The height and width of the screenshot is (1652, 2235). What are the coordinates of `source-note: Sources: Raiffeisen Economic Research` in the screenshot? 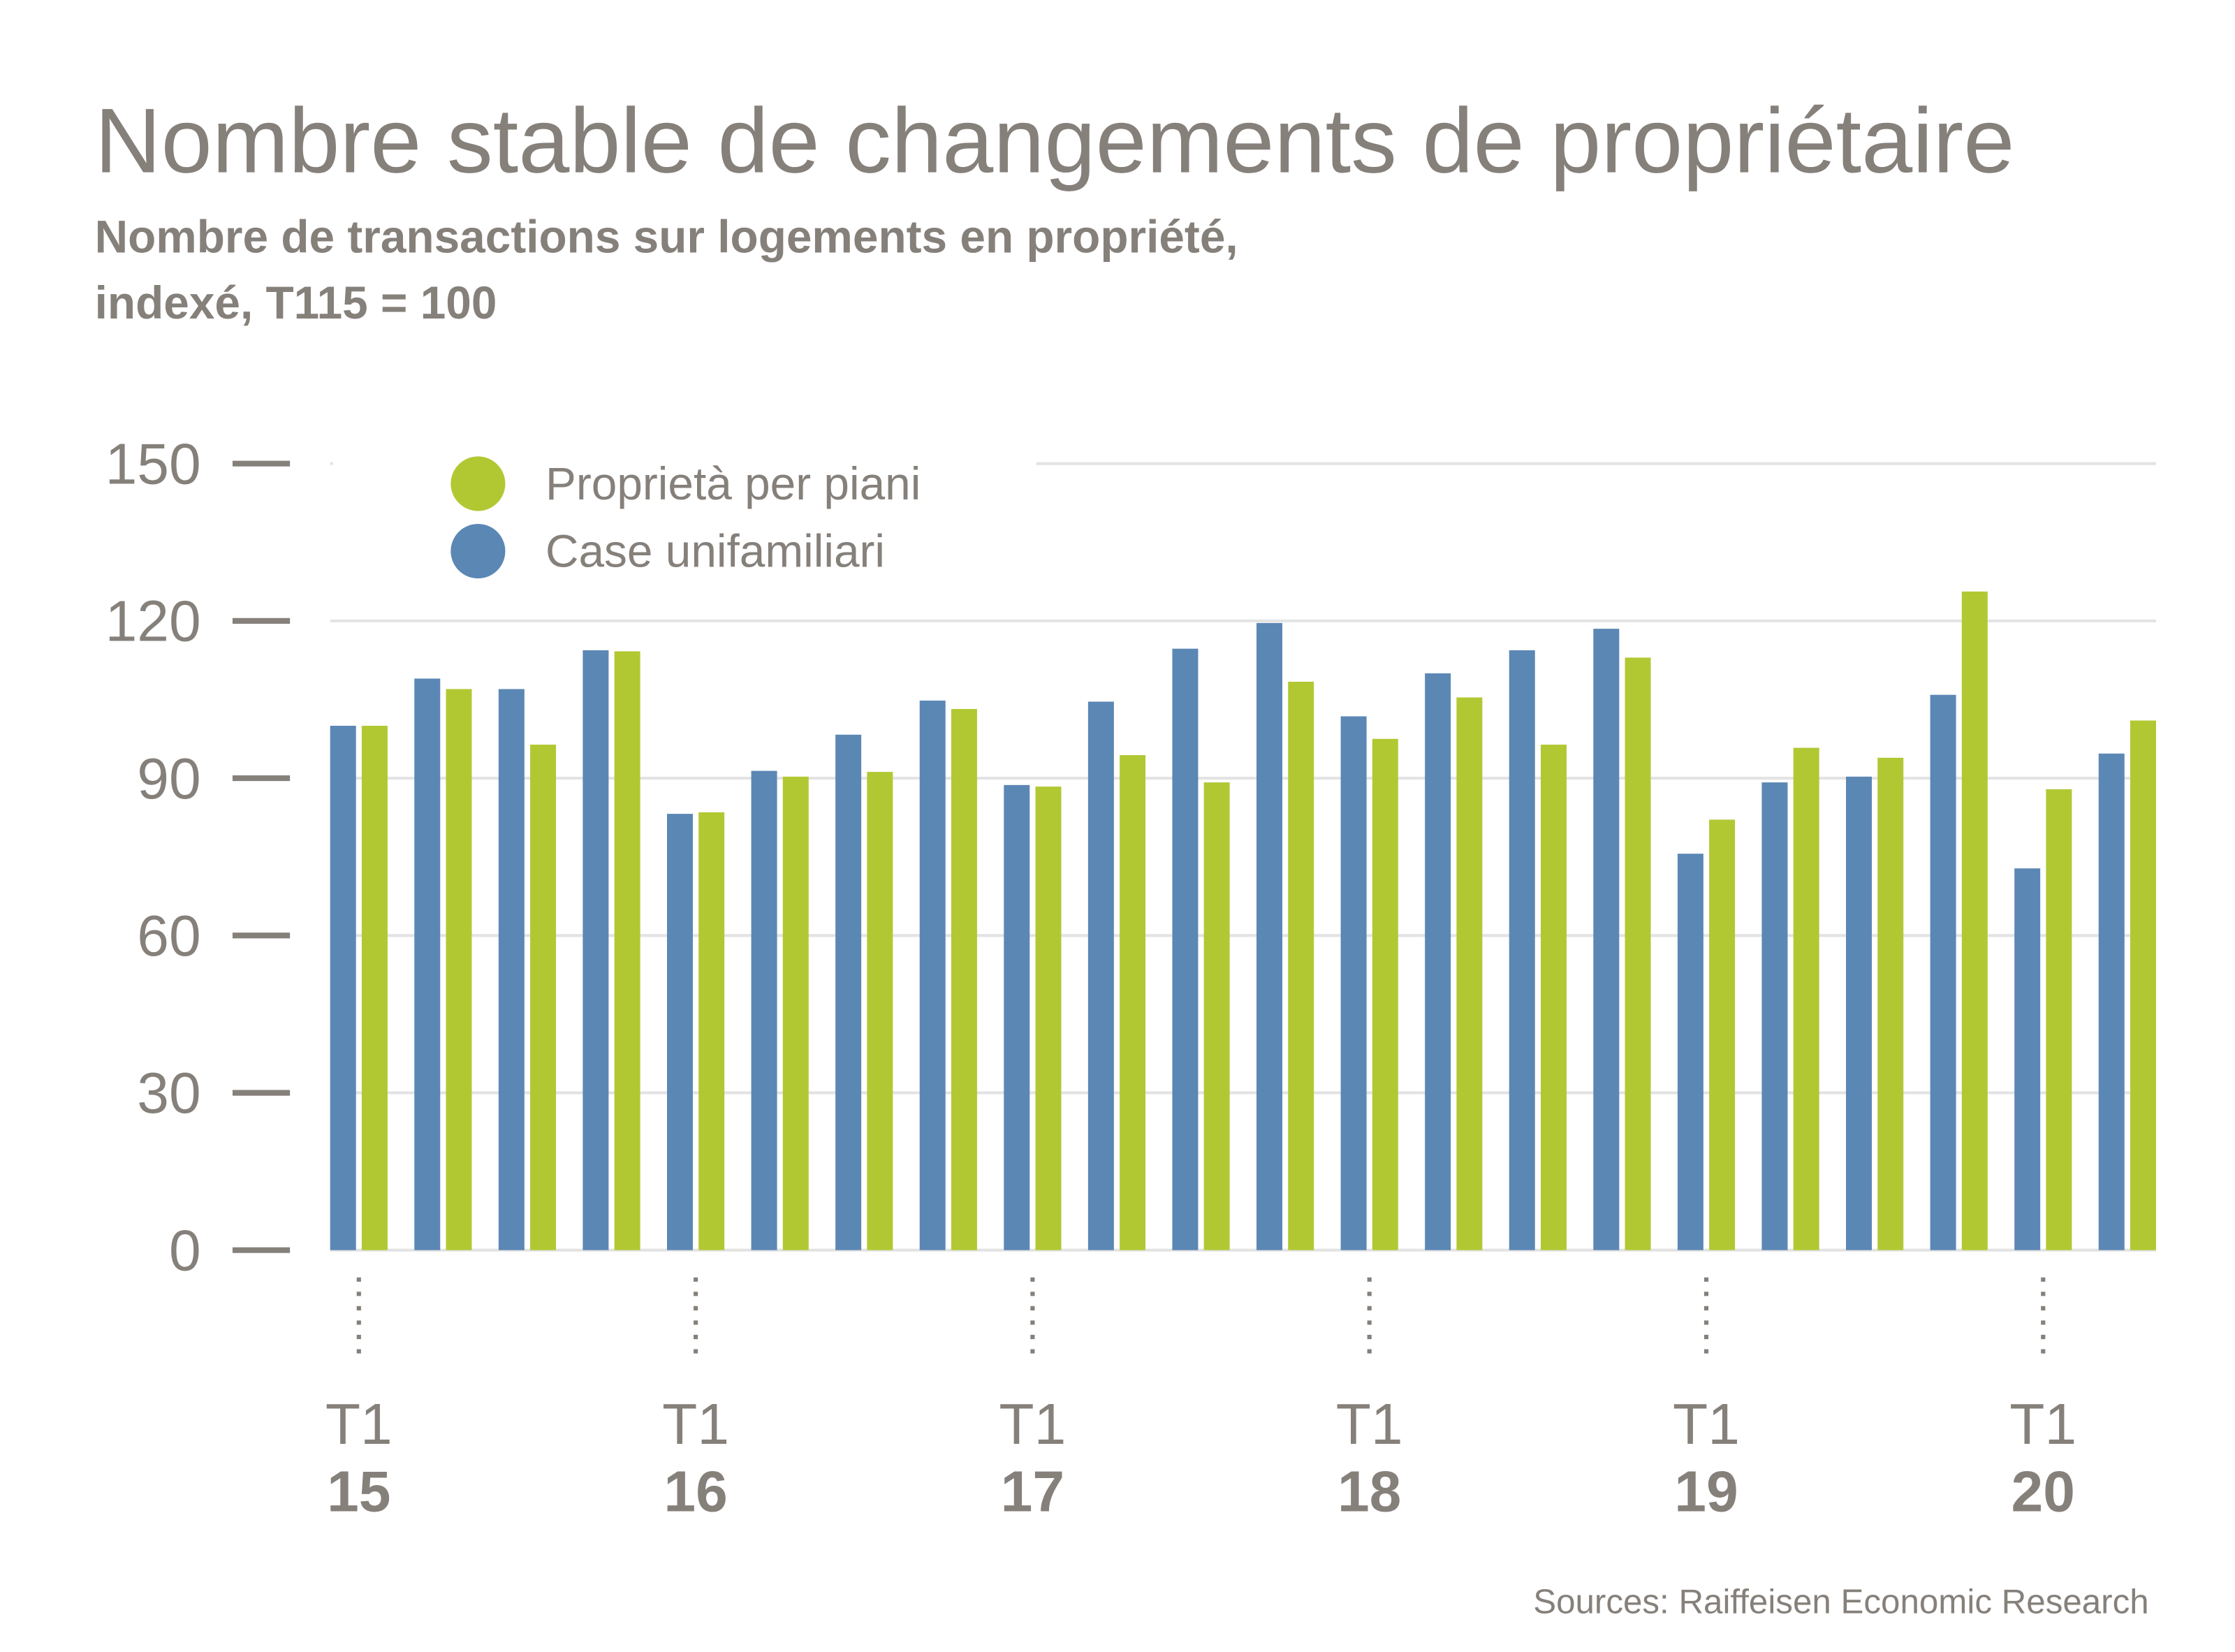 It's located at (1841, 1602).